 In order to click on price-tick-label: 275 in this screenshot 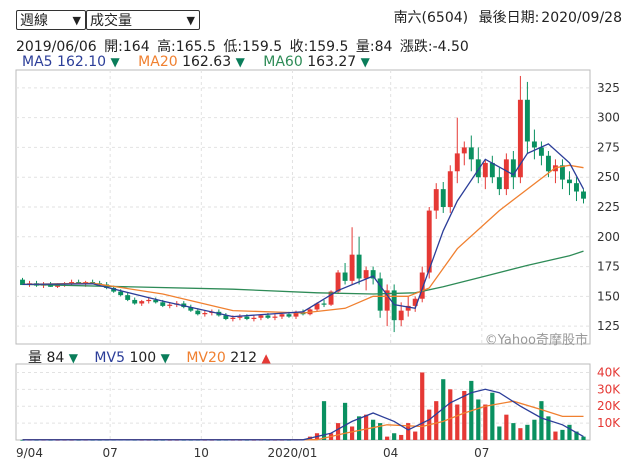, I will do `click(608, 147)`.